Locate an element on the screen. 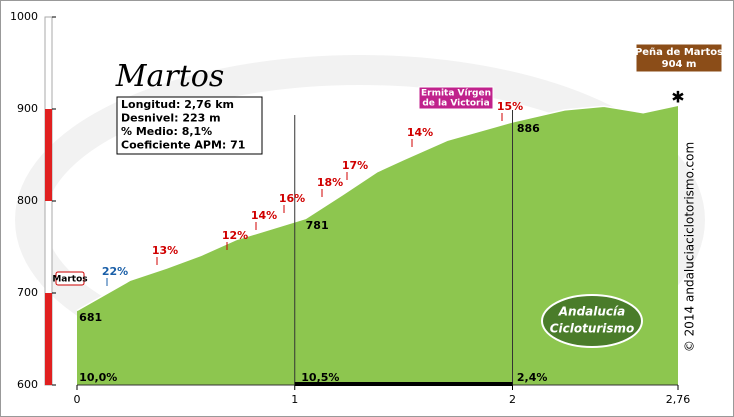 This screenshot has height=417, width=734. section-gradient: 2,4% is located at coordinates (532, 377).